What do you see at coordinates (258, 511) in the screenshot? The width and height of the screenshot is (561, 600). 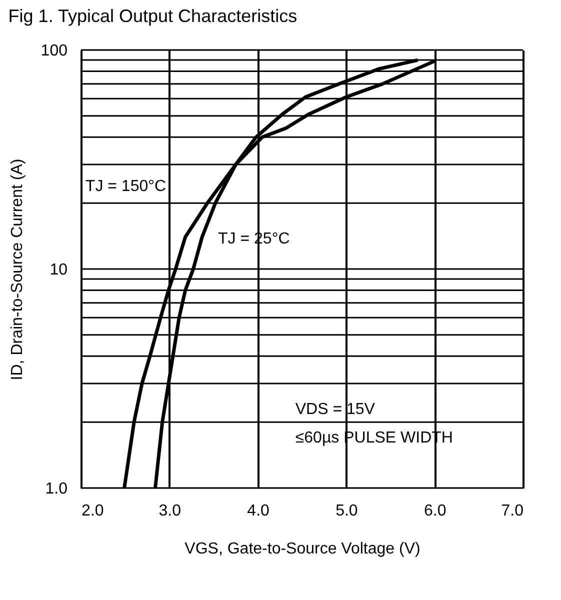 I see `x-tick-label: 4.0` at bounding box center [258, 511].